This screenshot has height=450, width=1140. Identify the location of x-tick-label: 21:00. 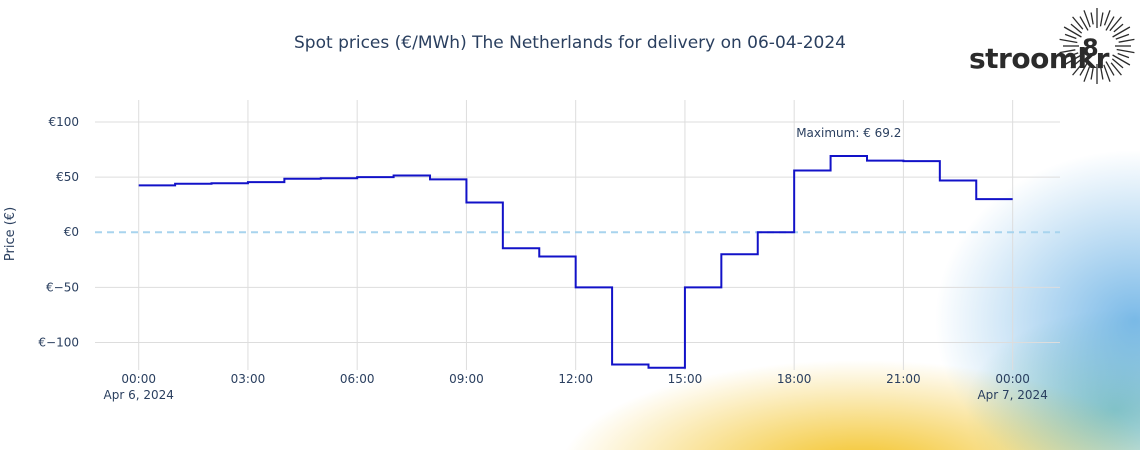
(903, 379).